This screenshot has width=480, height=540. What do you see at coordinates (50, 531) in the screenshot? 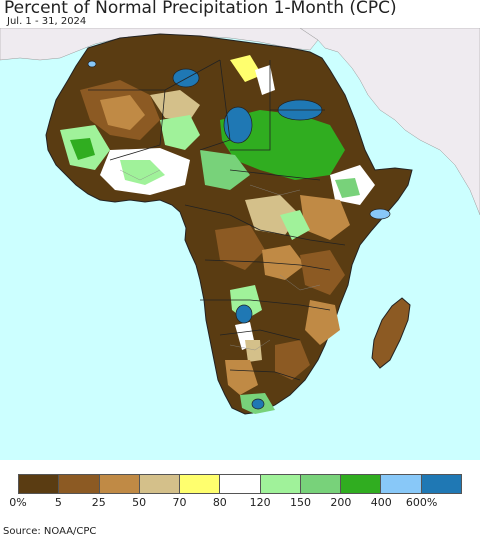
I see `source-credit: Source: NOAA/CPC` at bounding box center [50, 531].